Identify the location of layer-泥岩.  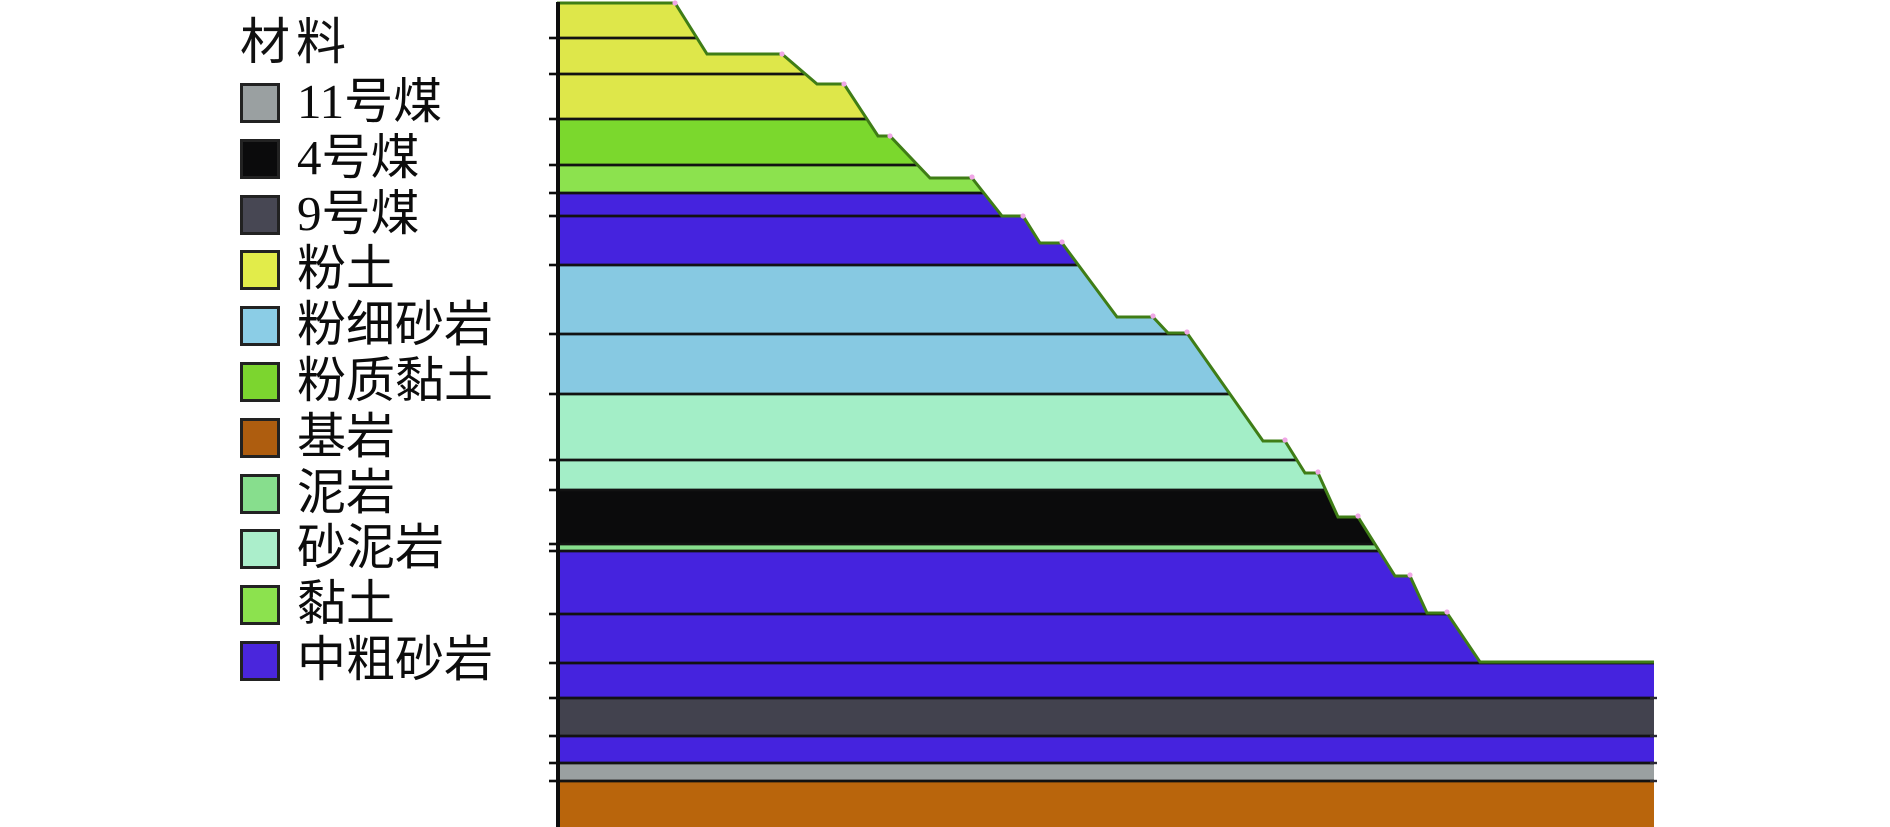
(1105, 547).